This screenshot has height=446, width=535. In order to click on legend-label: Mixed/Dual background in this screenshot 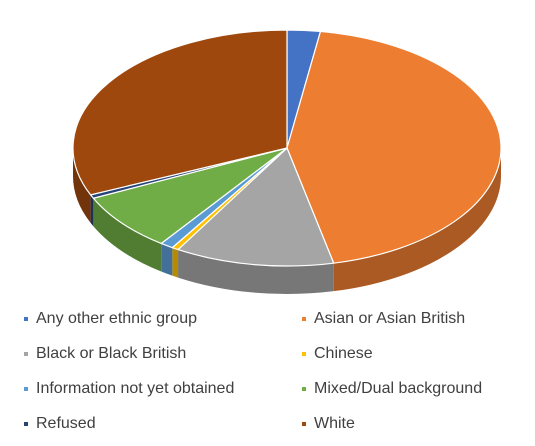, I will do `click(398, 388)`.